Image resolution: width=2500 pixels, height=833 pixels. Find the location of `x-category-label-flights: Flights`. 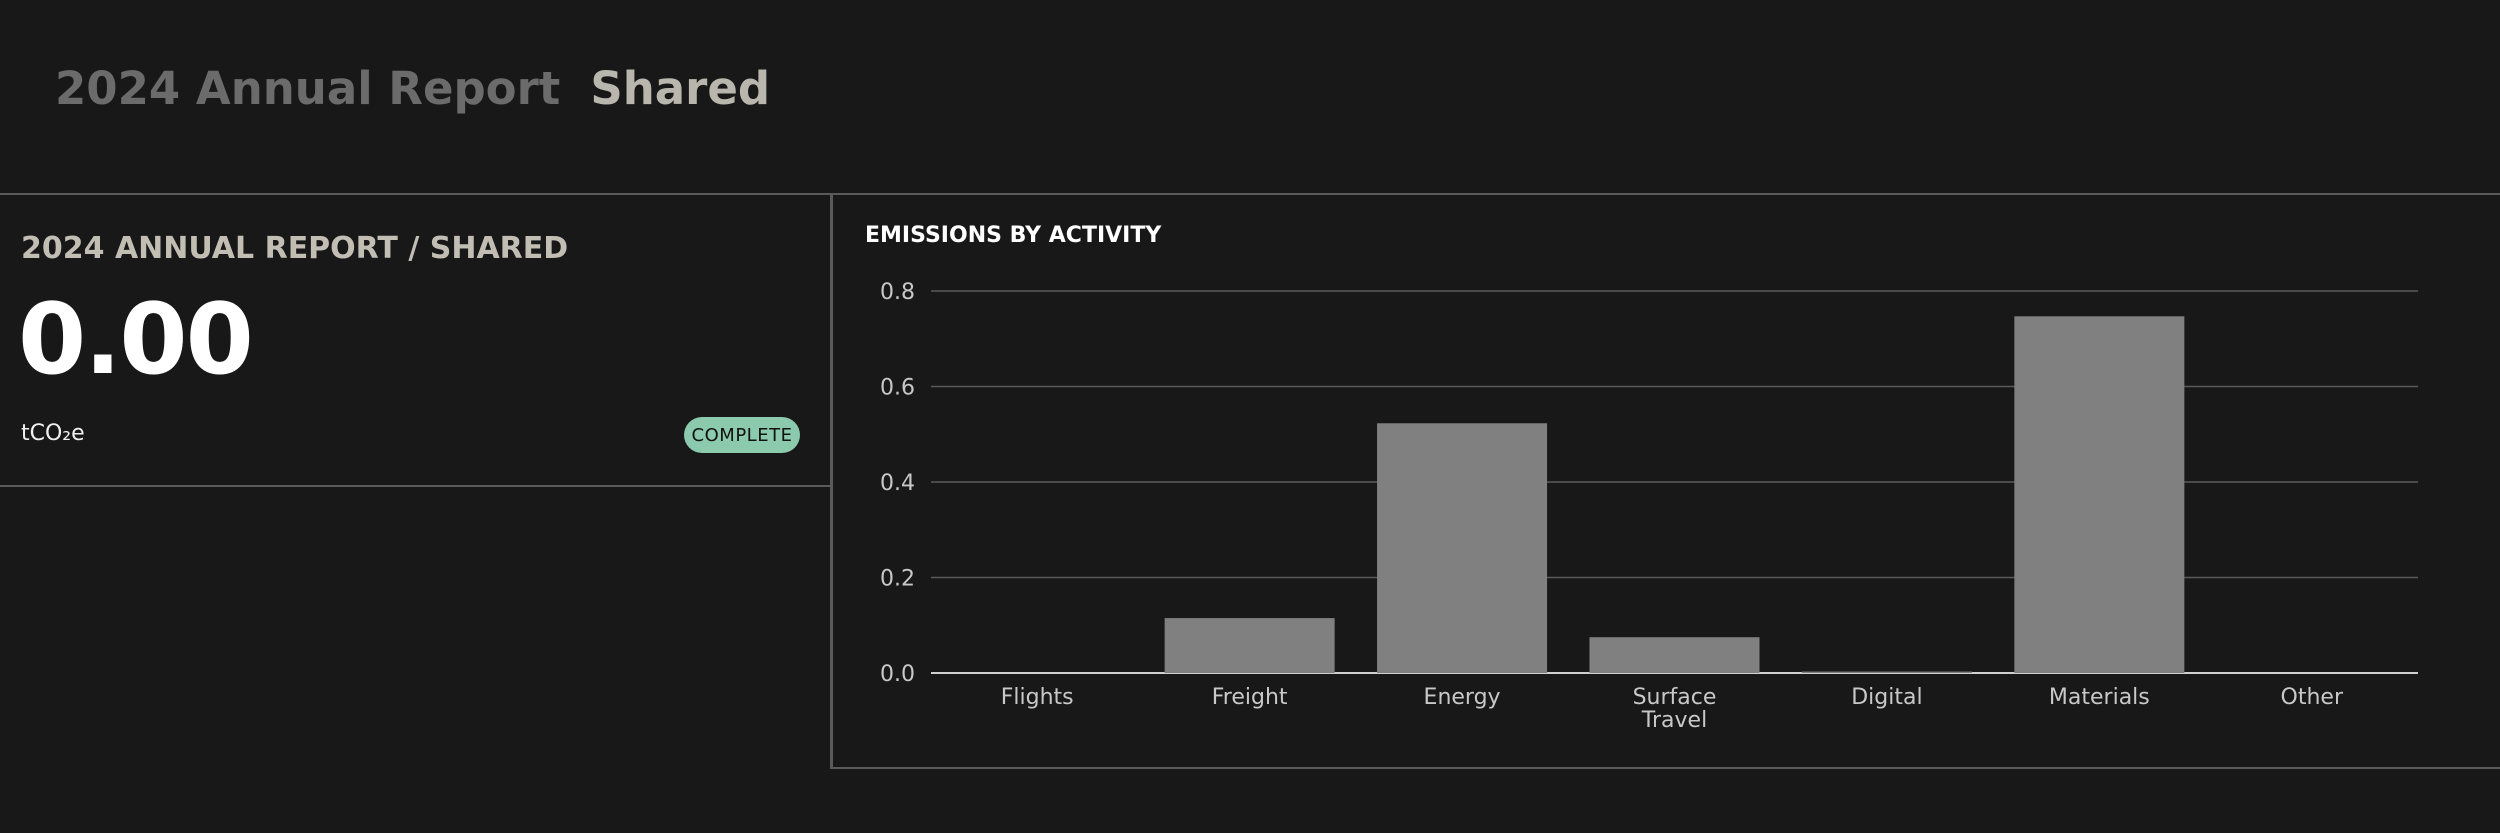

x-category-label-flights: Flights is located at coordinates (1037, 697).